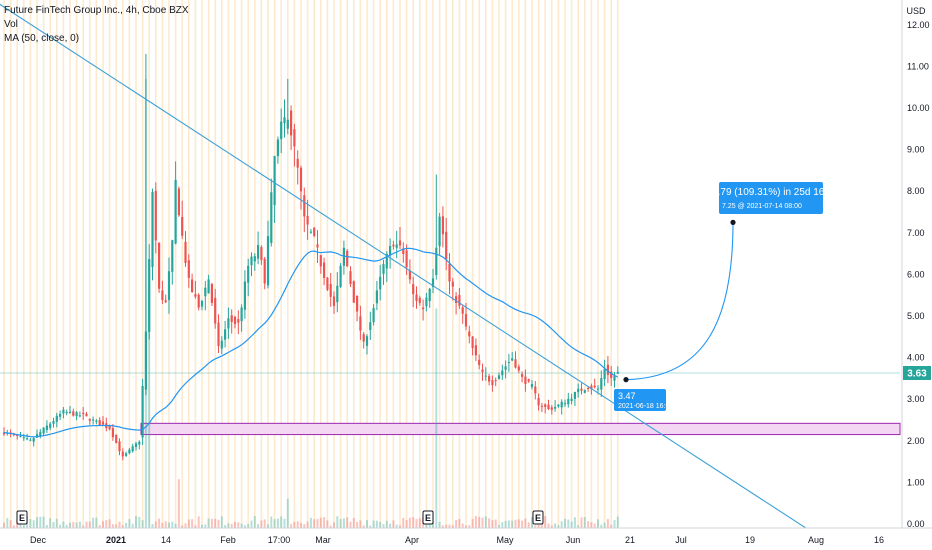  Describe the element at coordinates (918, 108) in the screenshot. I see `y-tick-label: 10.00` at that location.